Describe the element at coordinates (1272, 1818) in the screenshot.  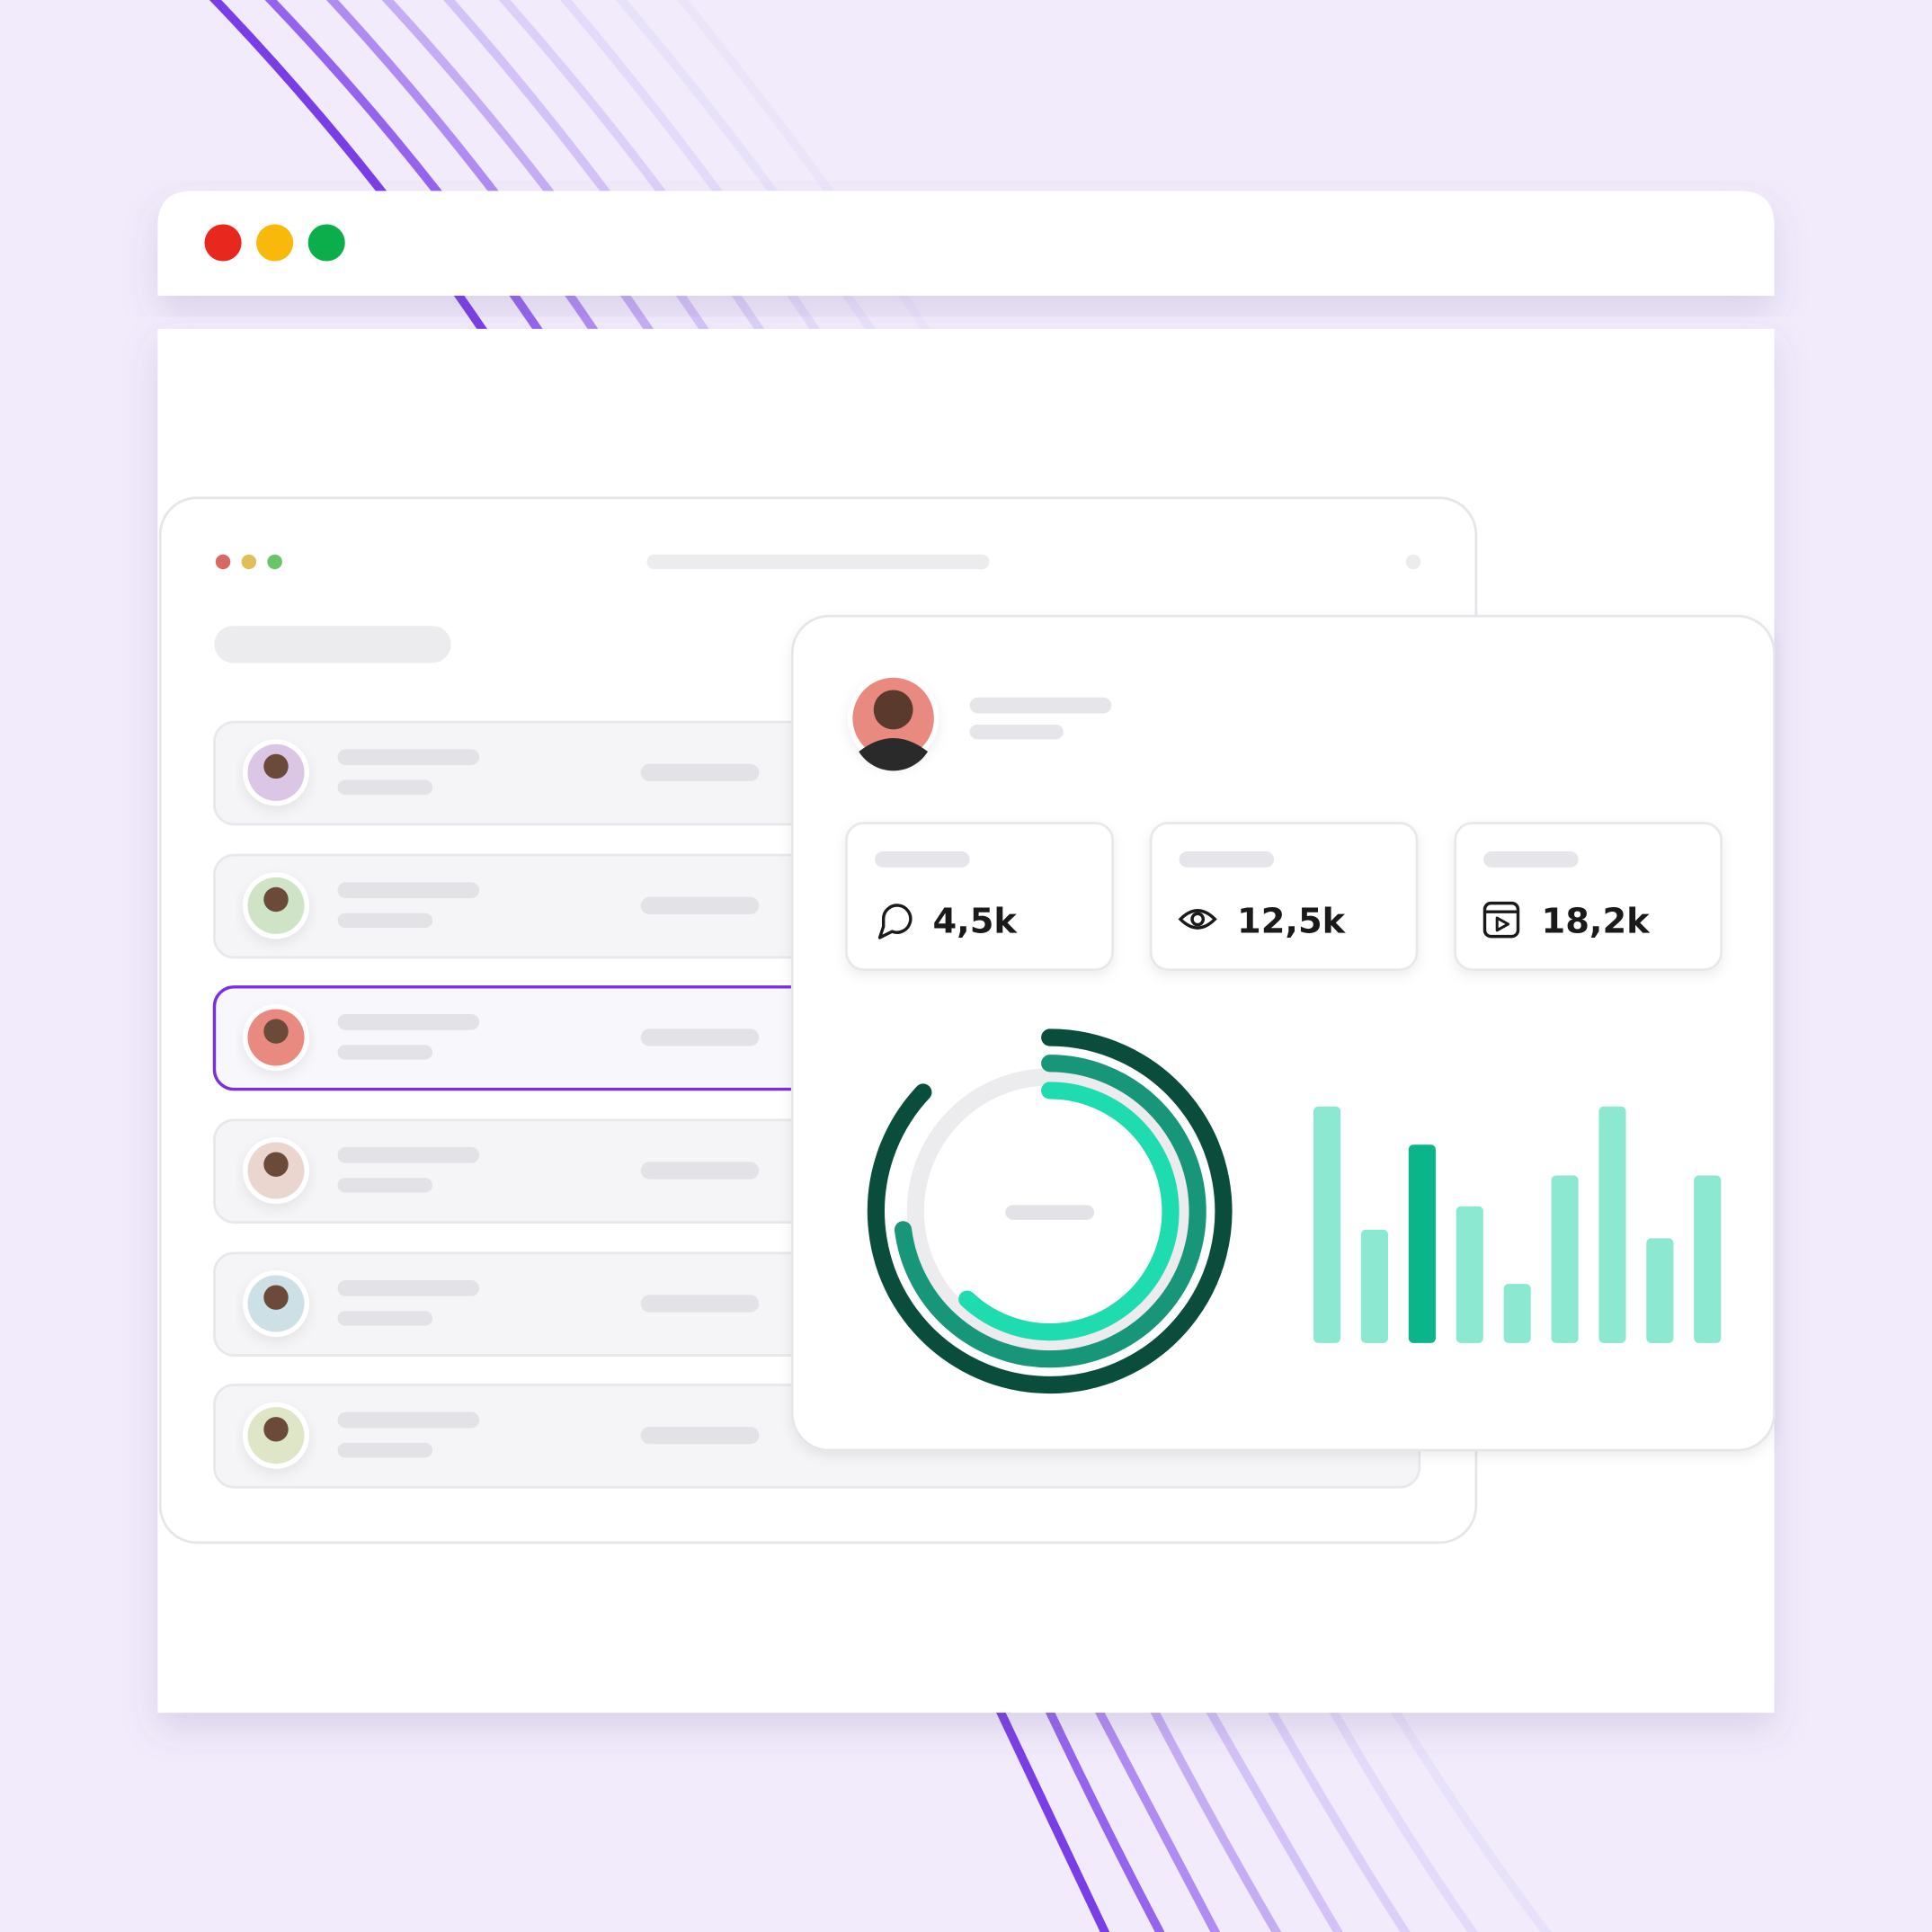
I see `decor-lines-bottom` at that location.